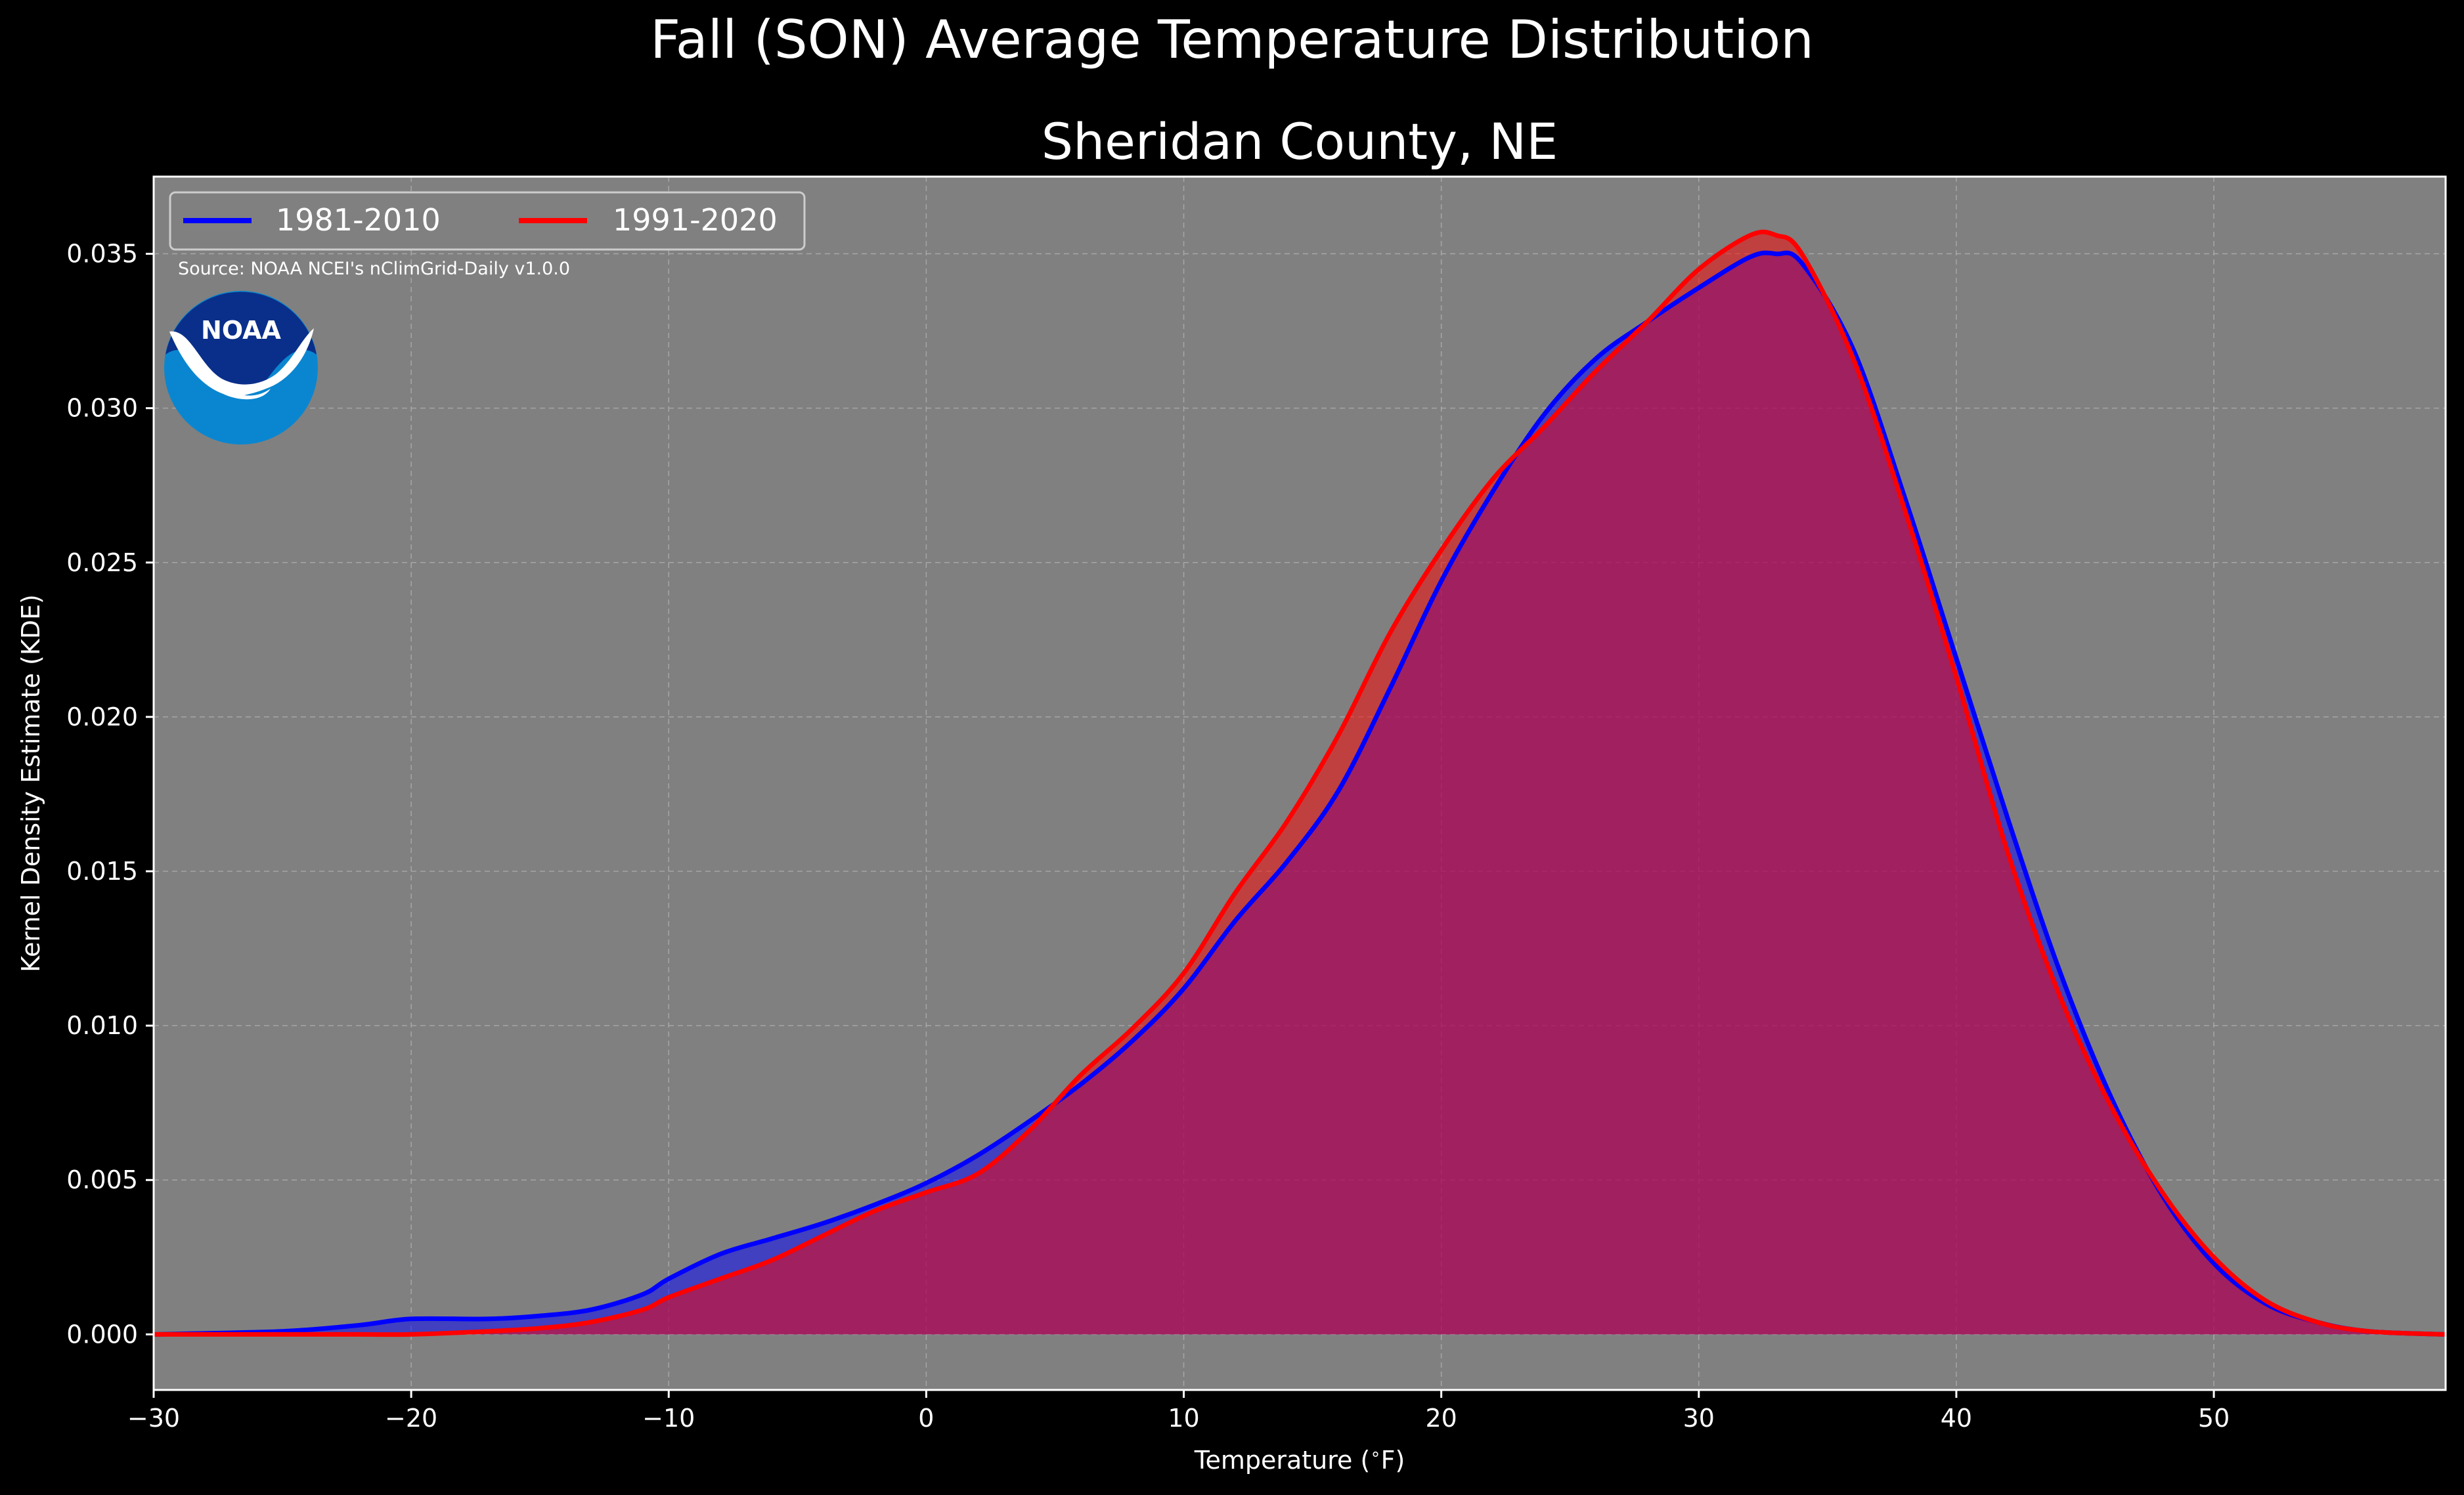 Image resolution: width=2464 pixels, height=1495 pixels. I want to click on x-tick-label: −10, so click(668, 1418).